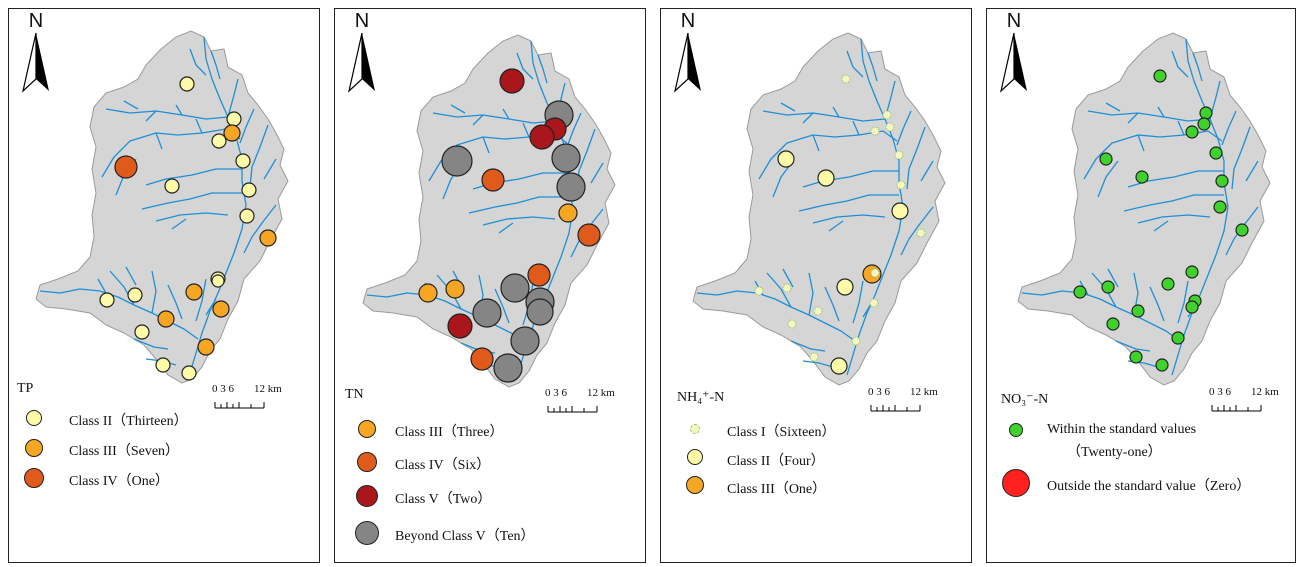  Describe the element at coordinates (819, 209) in the screenshot. I see `watershed-boundary` at that location.